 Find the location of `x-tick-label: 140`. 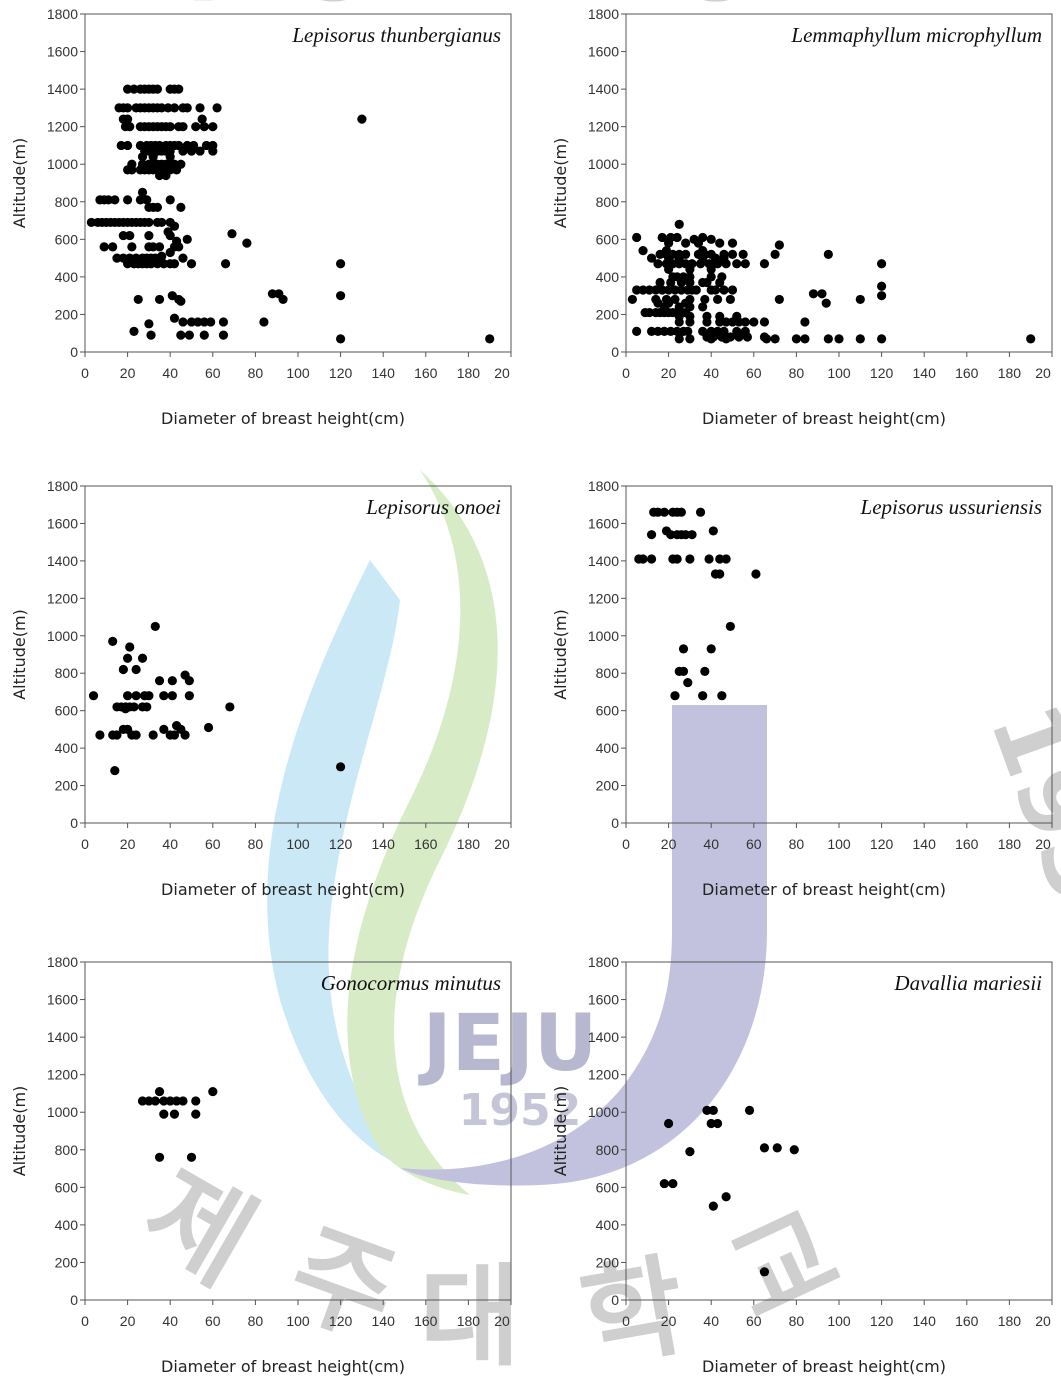

x-tick-label: 140 is located at coordinates (384, 844).